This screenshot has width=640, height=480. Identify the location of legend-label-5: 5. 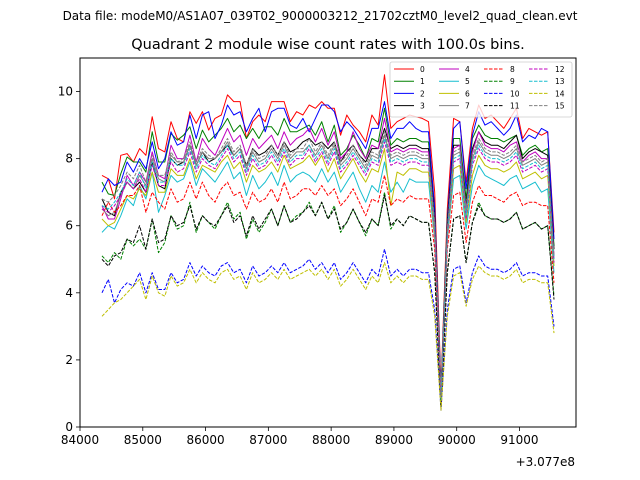
(467, 81).